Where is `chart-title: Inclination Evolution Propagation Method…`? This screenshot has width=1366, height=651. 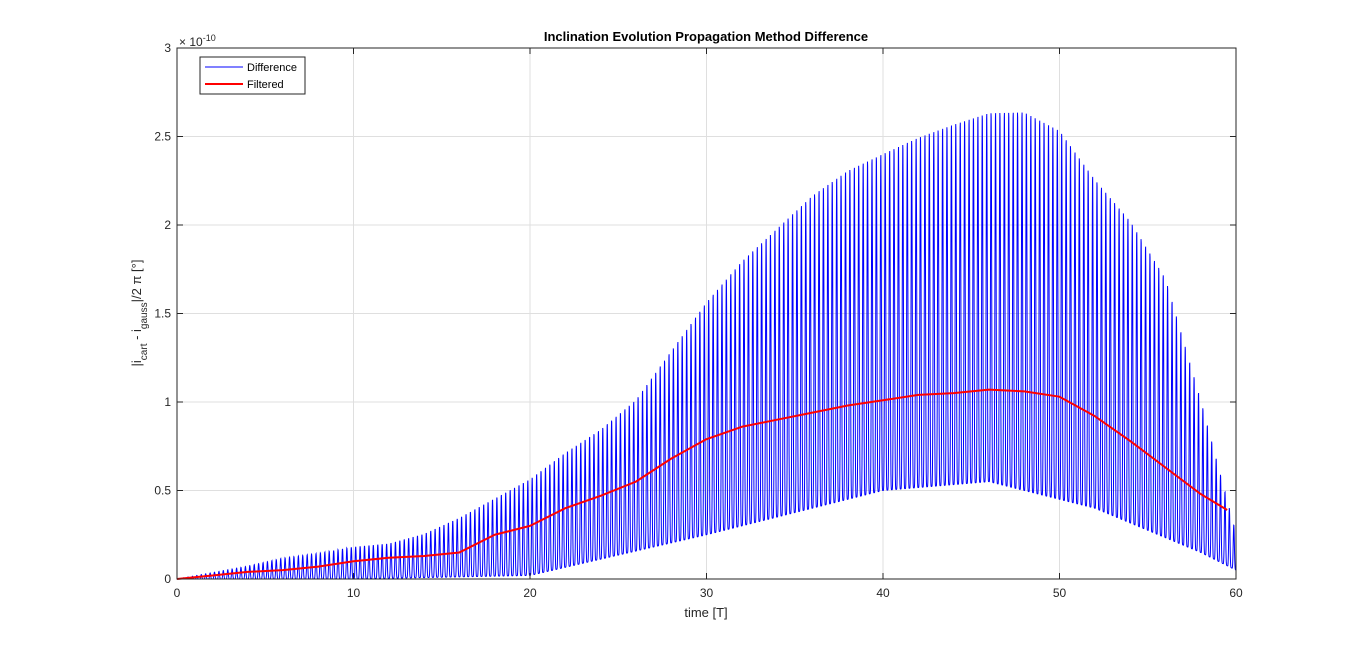 chart-title: Inclination Evolution Propagation Method… is located at coordinates (706, 36).